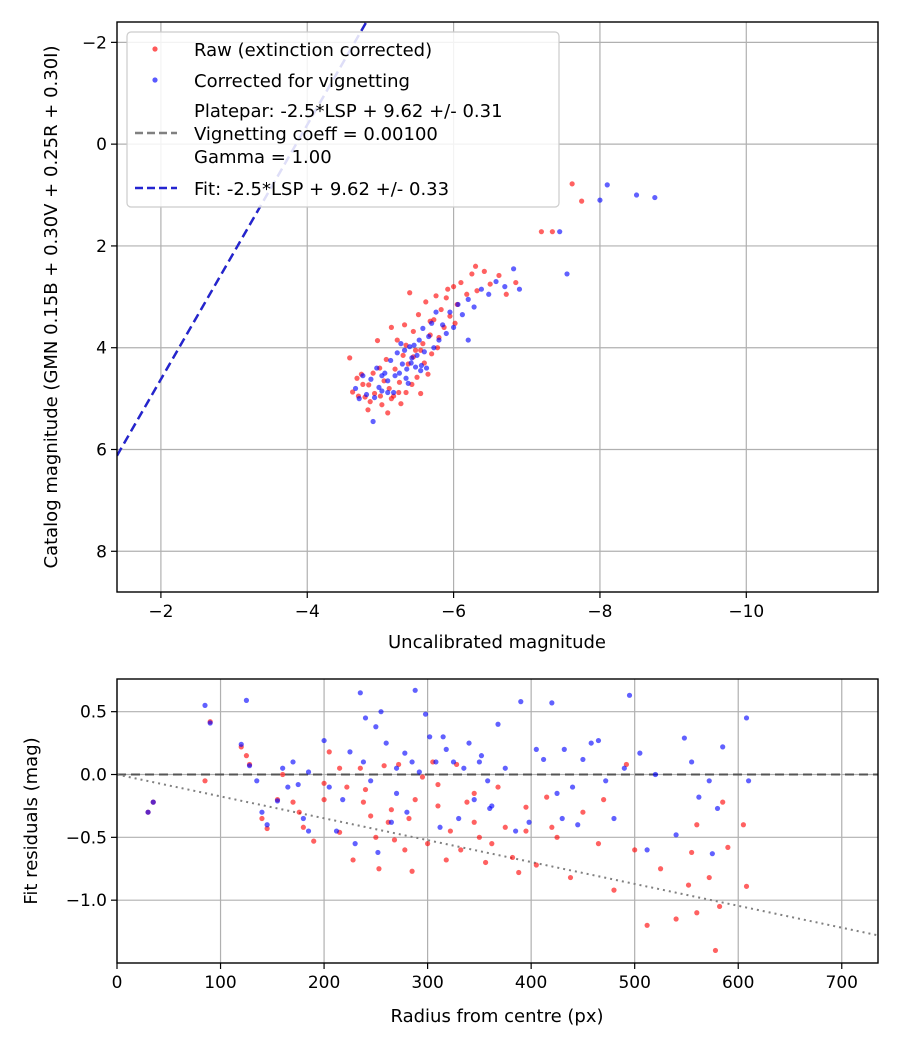 This screenshot has width=900, height=1050. What do you see at coordinates (746, 612) in the screenshot?
I see `top-x-tick-label: −10` at bounding box center [746, 612].